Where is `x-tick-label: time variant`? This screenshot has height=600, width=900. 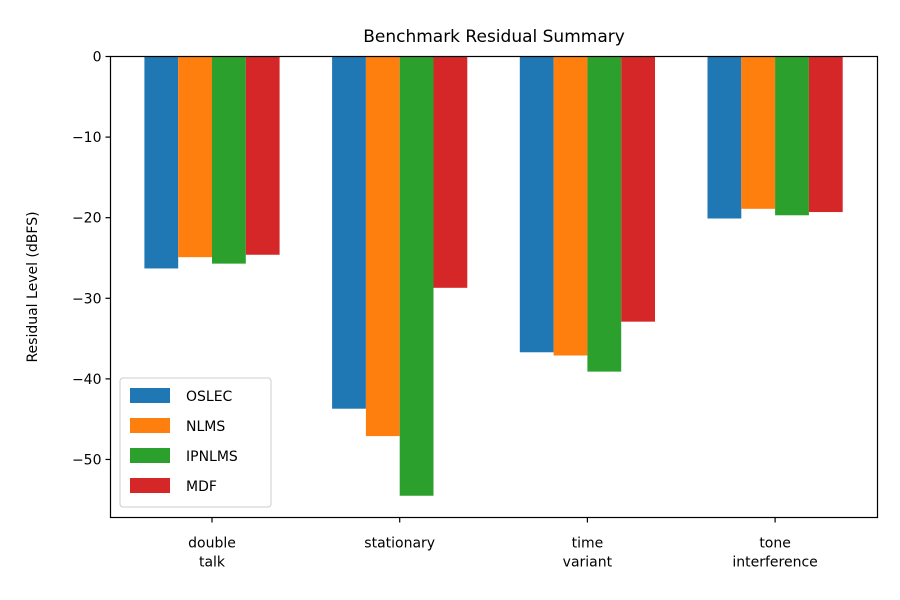
x-tick-label: time variant is located at coordinates (588, 553).